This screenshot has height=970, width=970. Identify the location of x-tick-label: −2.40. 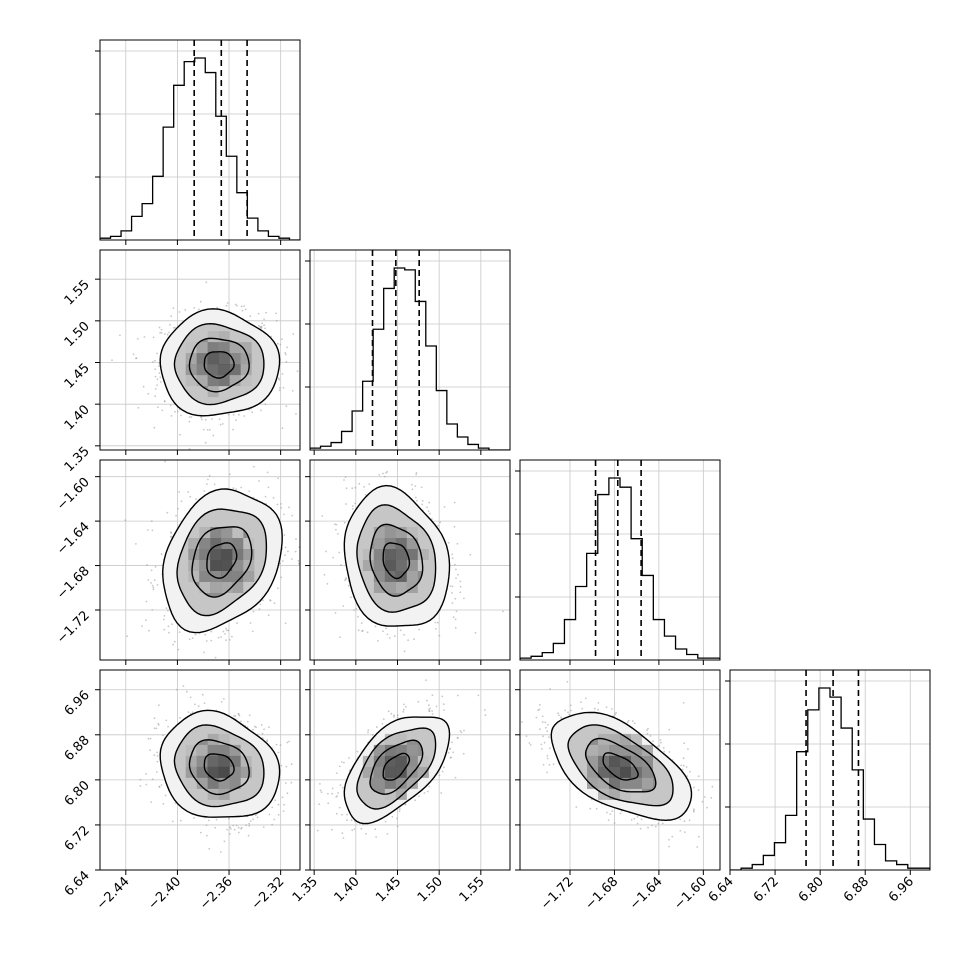
(164, 893).